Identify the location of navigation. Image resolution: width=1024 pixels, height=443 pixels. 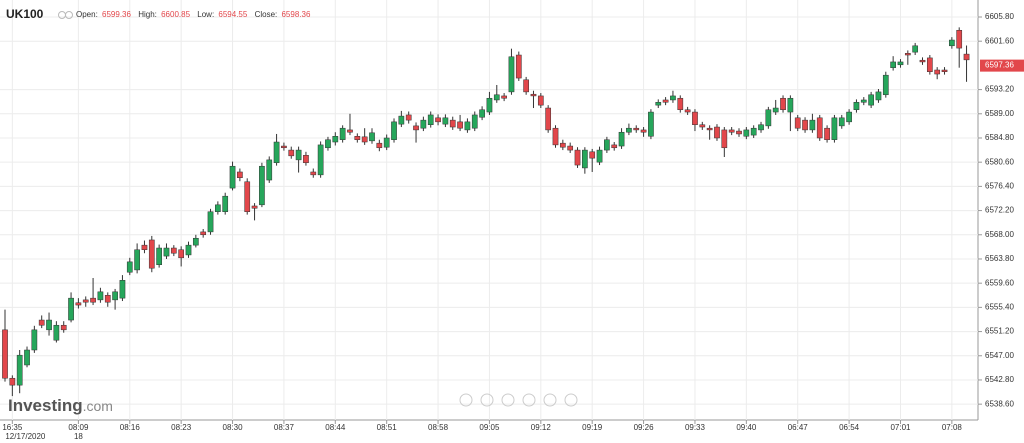
(518, 400).